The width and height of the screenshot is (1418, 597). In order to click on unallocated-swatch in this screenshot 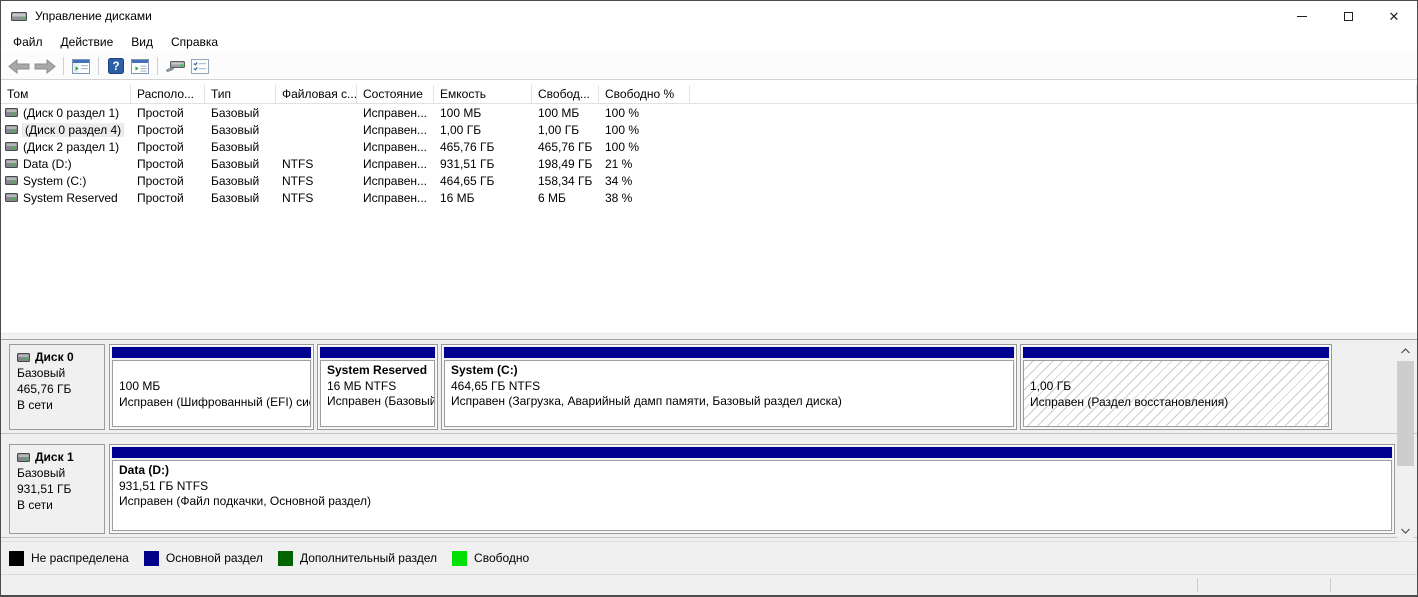, I will do `click(16, 558)`.